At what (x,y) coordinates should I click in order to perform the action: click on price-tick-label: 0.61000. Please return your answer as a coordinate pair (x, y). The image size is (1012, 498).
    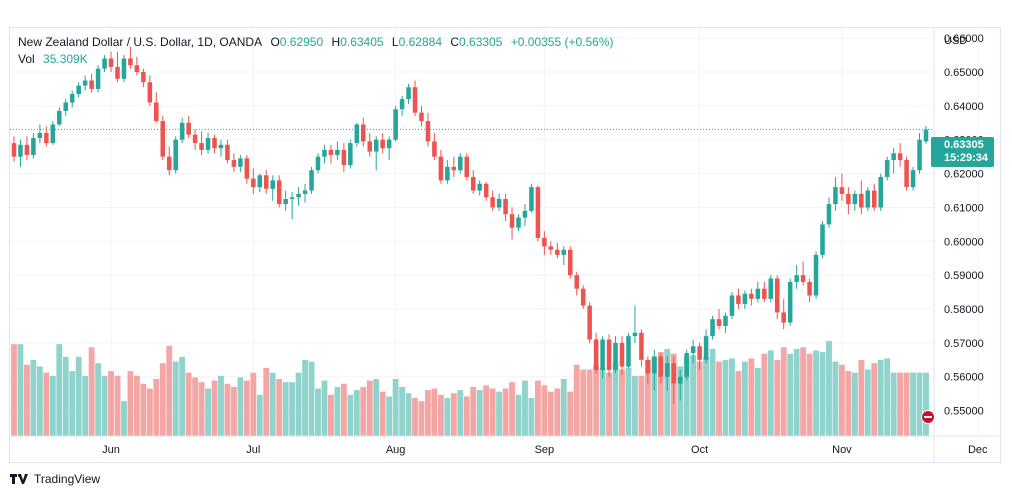
    Looking at the image, I should click on (964, 208).